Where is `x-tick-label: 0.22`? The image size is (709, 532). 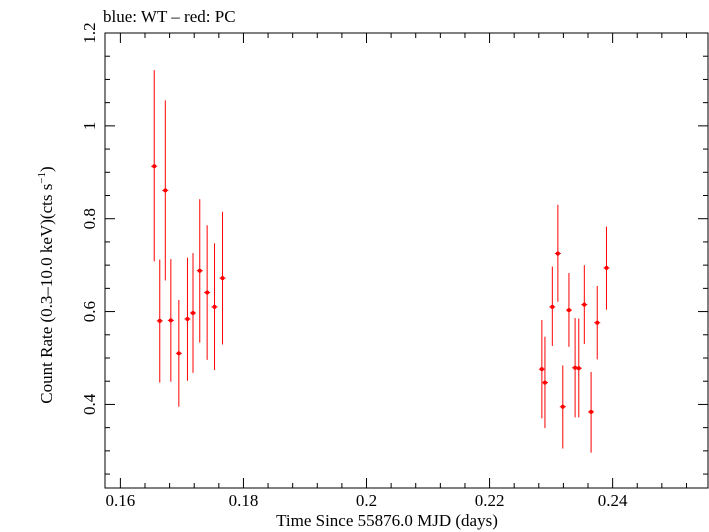
x-tick-label: 0.22 is located at coordinates (490, 500).